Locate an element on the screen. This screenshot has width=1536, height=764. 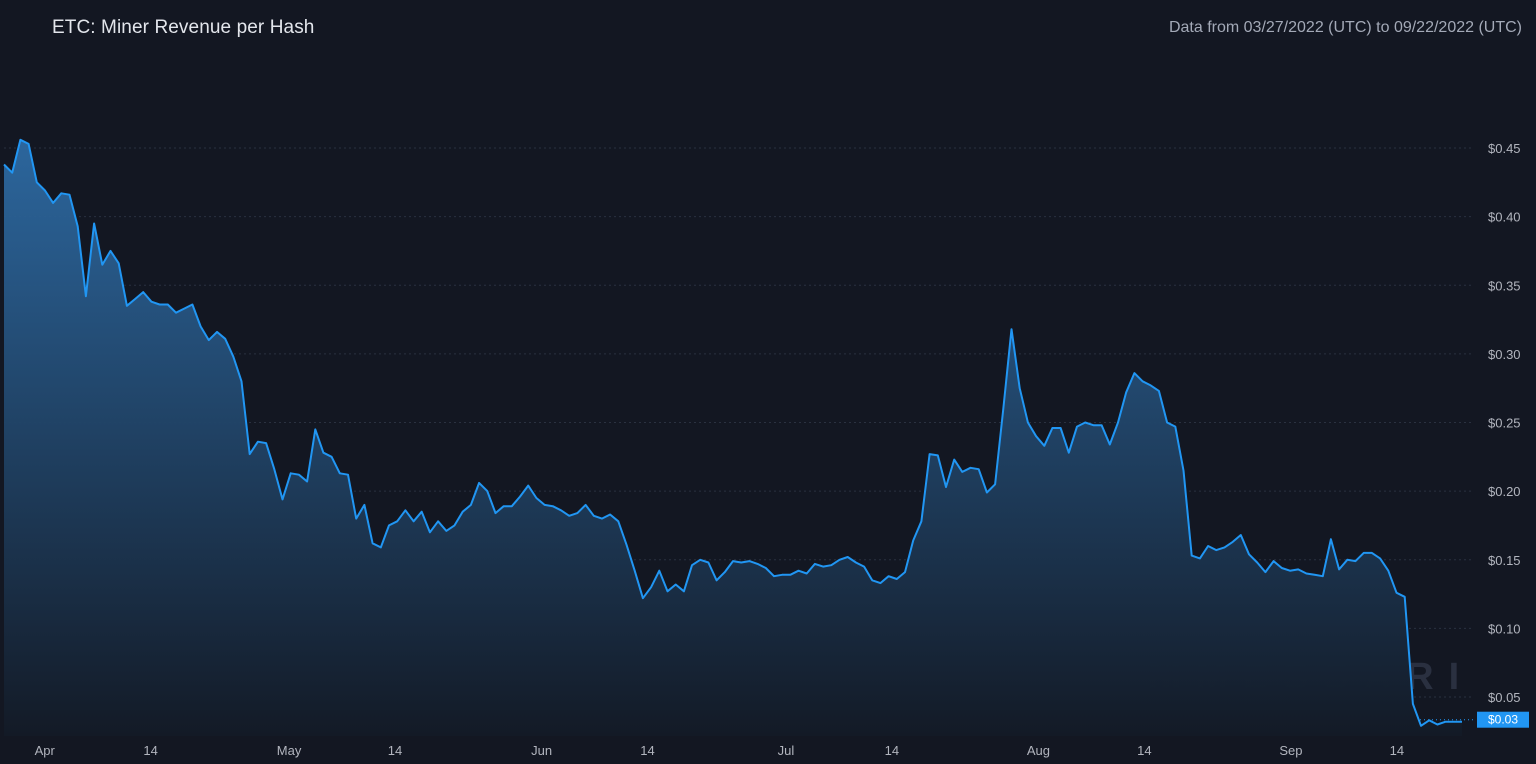
y-tick-label: $0.25 is located at coordinates (1504, 423).